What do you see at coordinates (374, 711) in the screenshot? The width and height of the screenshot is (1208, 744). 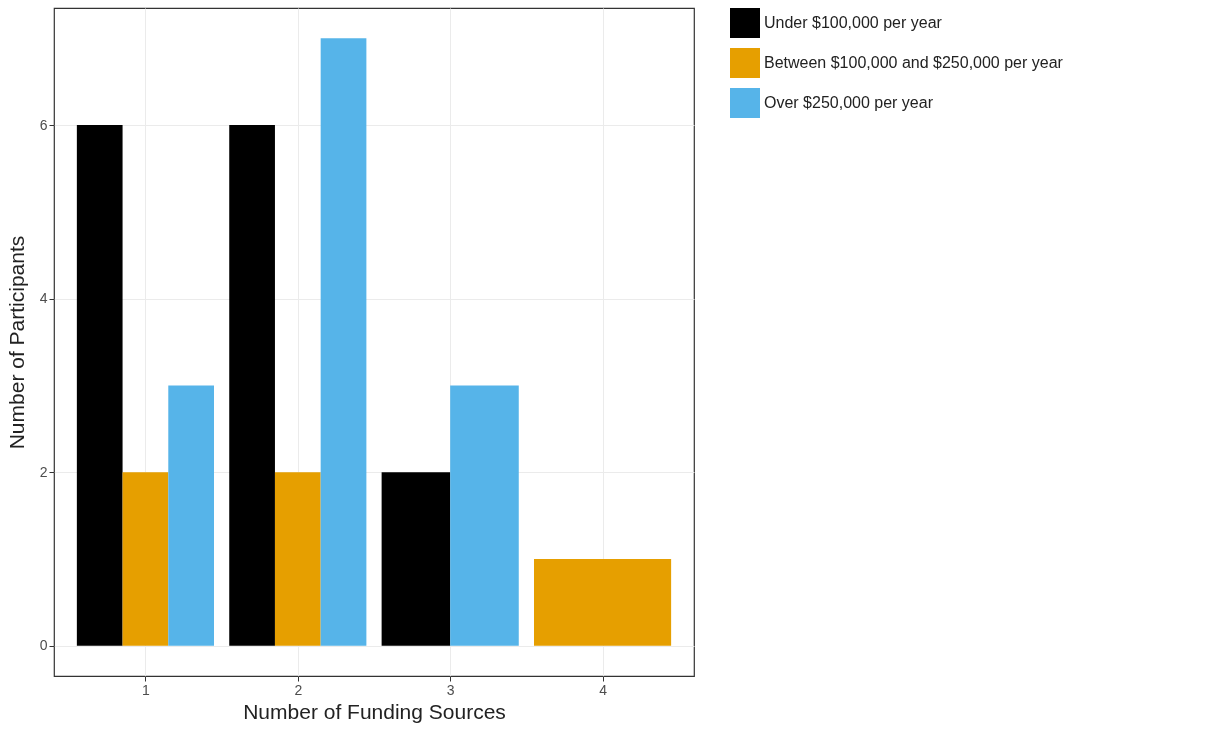 I see `x-axis-title: Number of Funding Sources` at bounding box center [374, 711].